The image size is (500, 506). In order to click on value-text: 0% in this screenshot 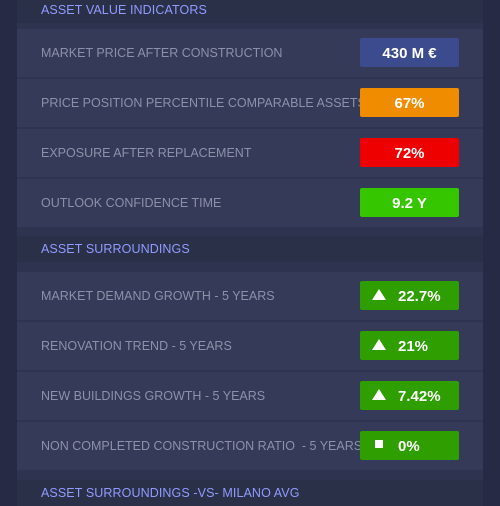, I will do `click(409, 446)`.